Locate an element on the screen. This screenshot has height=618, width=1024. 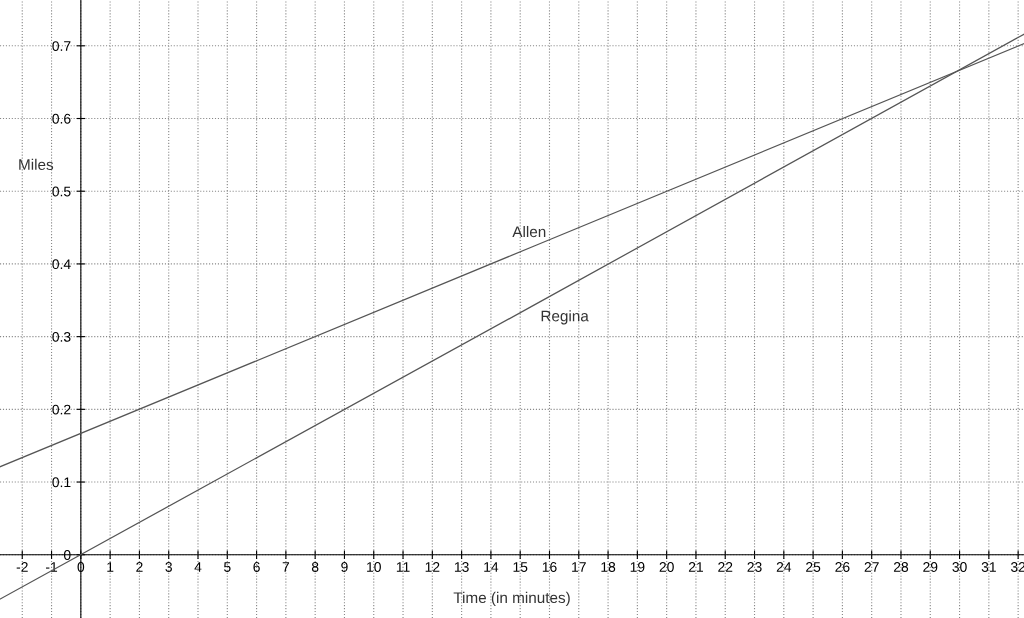
x-tick-label: 18 is located at coordinates (608, 567).